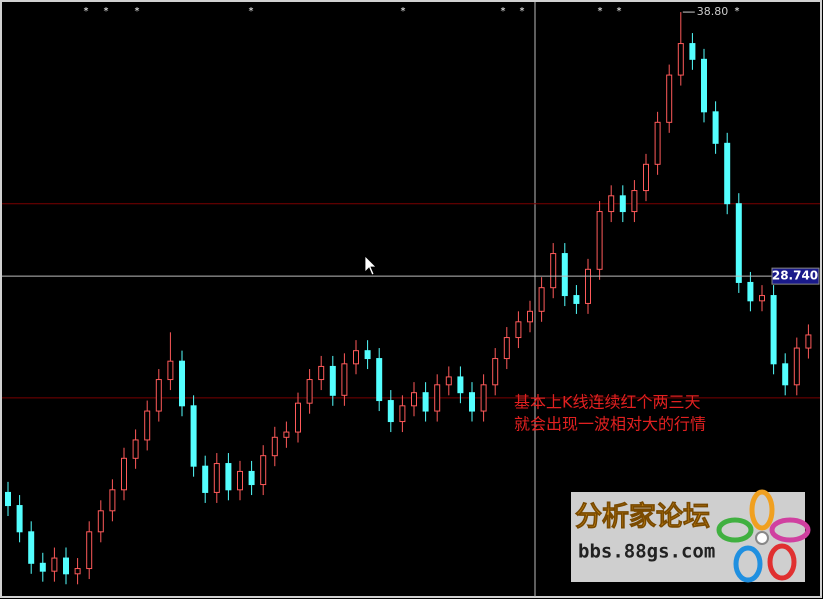 Image resolution: width=823 pixels, height=599 pixels. I want to click on crosshair-label: 28.740, so click(795, 276).